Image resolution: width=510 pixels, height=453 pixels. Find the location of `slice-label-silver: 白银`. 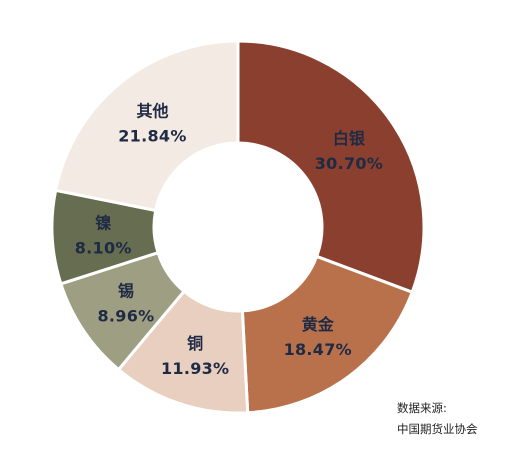

slice-label-silver: 白银 is located at coordinates (349, 138).